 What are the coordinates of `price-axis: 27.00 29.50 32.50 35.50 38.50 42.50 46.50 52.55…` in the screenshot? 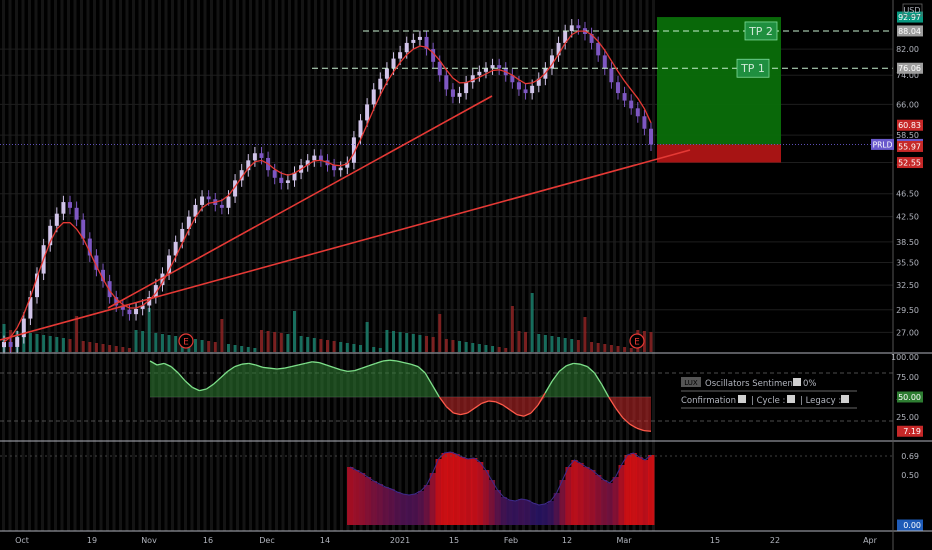 It's located at (897, 174).